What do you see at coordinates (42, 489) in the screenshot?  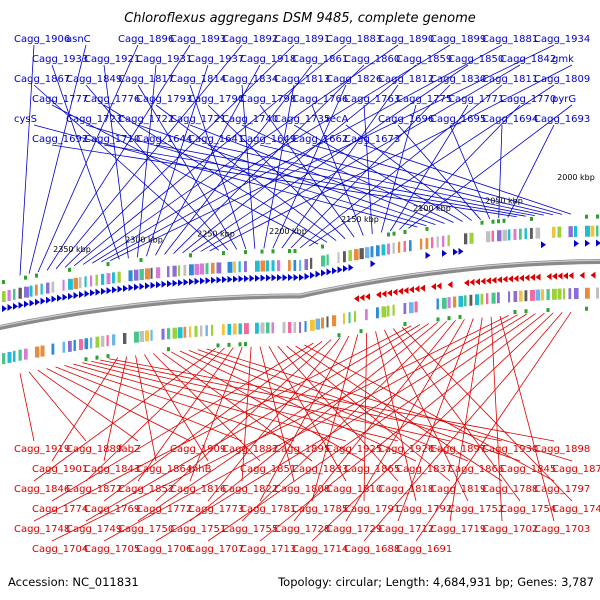 I see `gene-label: Cagg_1846` at bounding box center [42, 489].